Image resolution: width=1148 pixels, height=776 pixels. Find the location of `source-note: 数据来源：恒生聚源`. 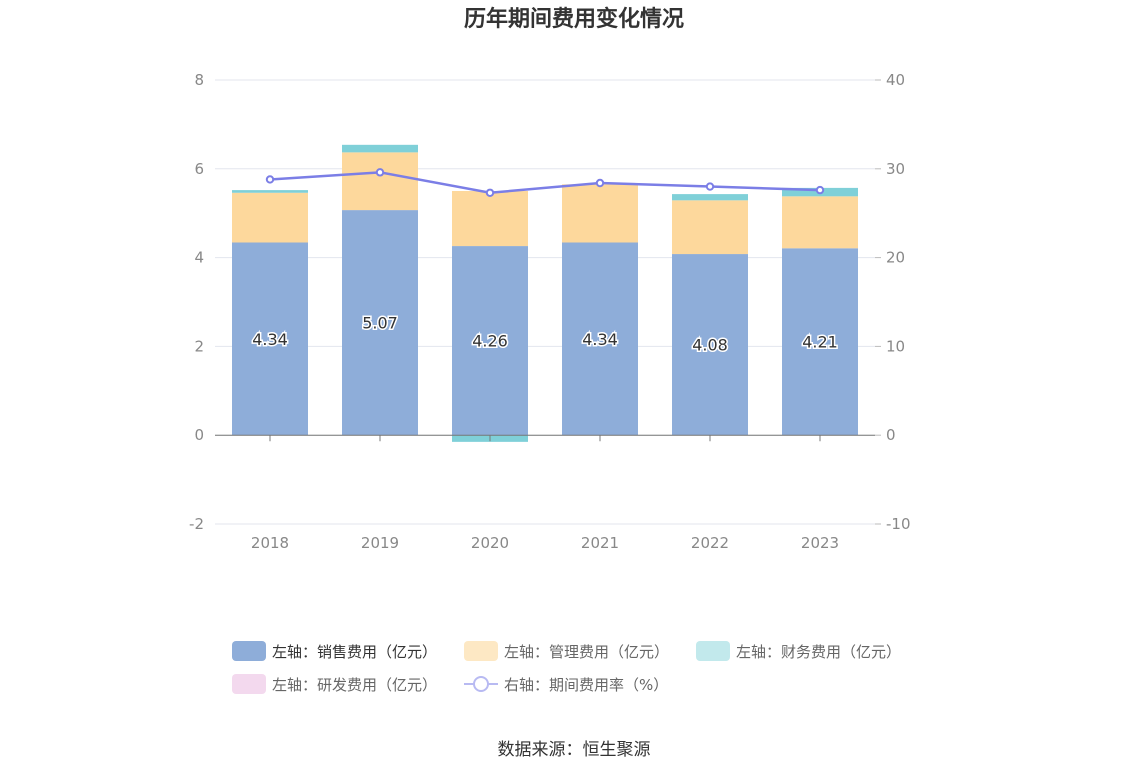

source-note: 数据来源：恒生聚源 is located at coordinates (574, 750).